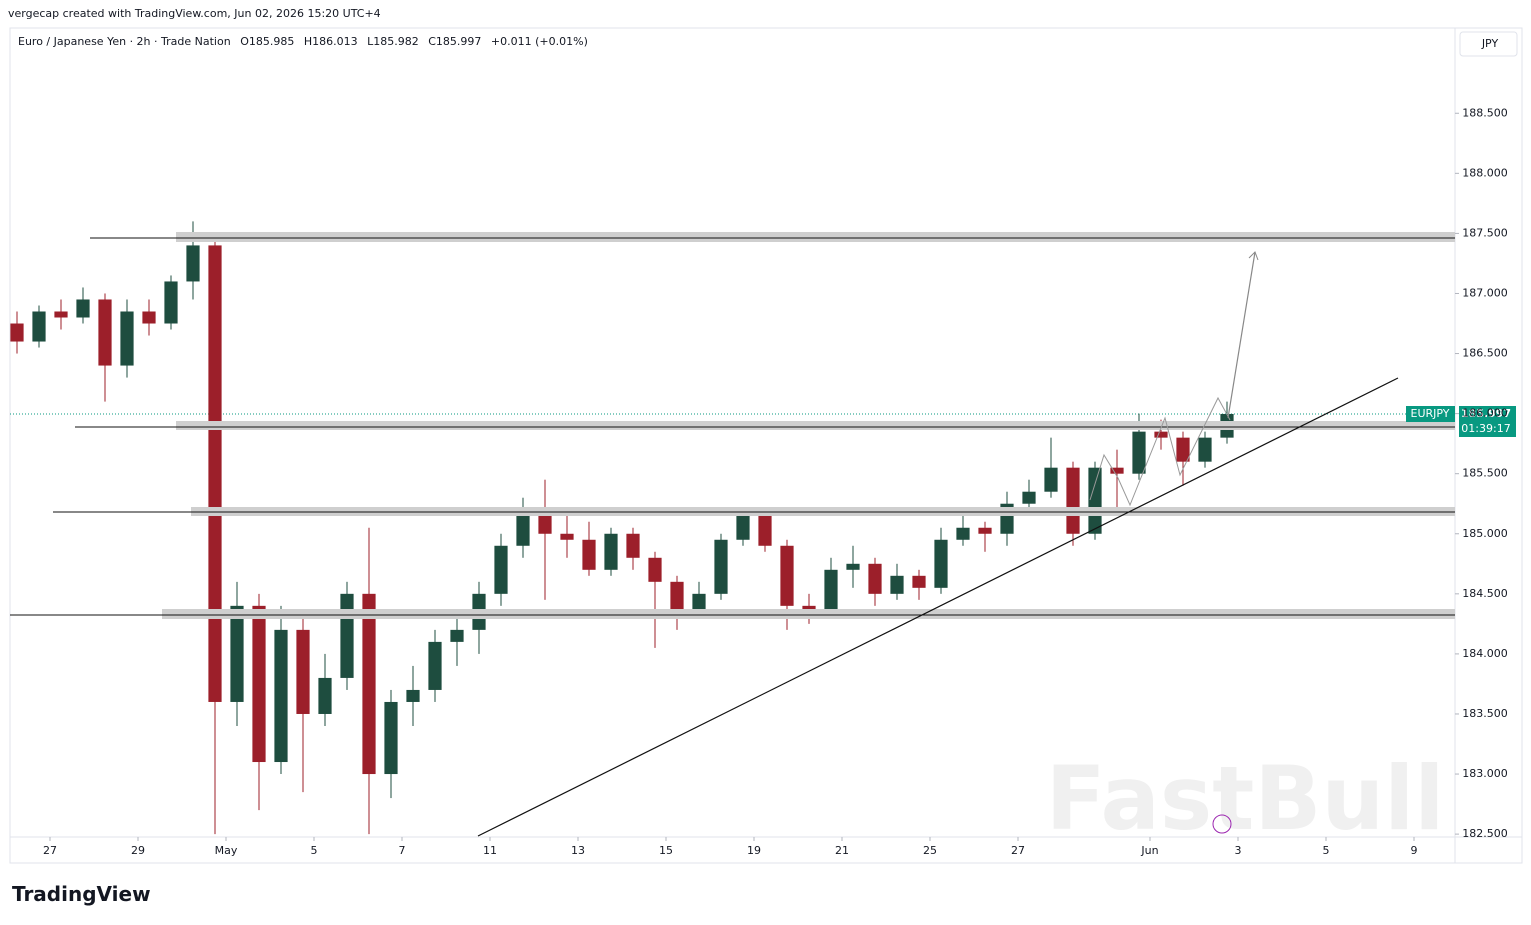  What do you see at coordinates (1160, 451) in the screenshot?
I see `path-projection` at bounding box center [1160, 451].